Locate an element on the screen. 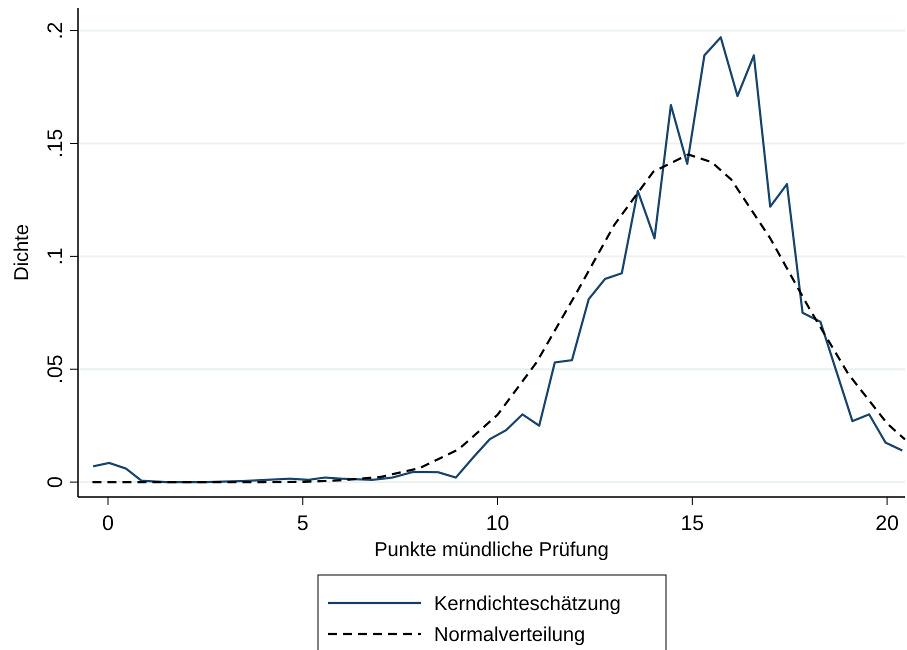 The height and width of the screenshot is (650, 907). x-tick-label: 0 is located at coordinates (108, 523).